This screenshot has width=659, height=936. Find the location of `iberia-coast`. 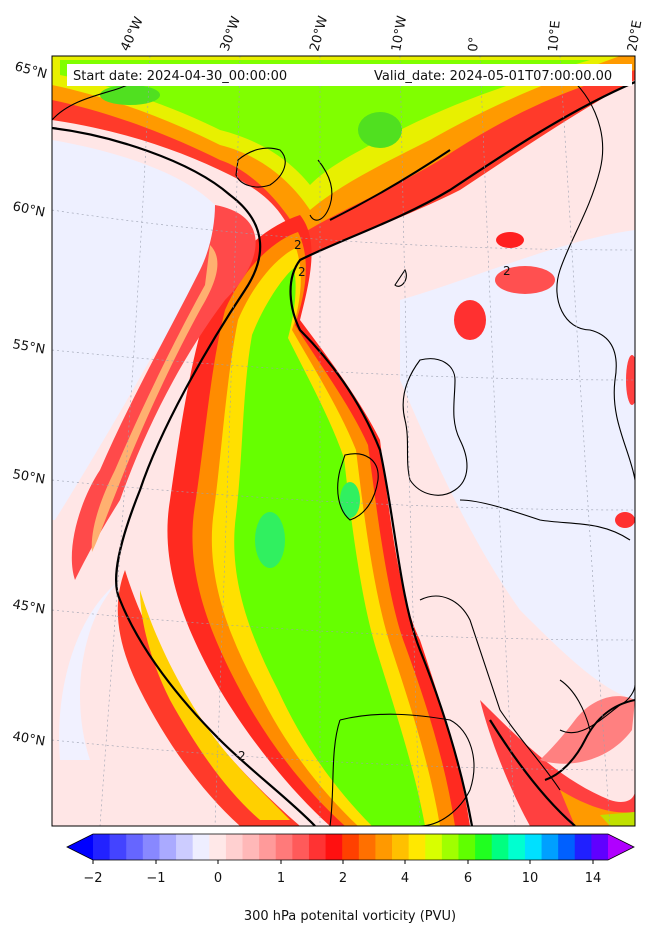

iberia-coast is located at coordinates (407, 769).